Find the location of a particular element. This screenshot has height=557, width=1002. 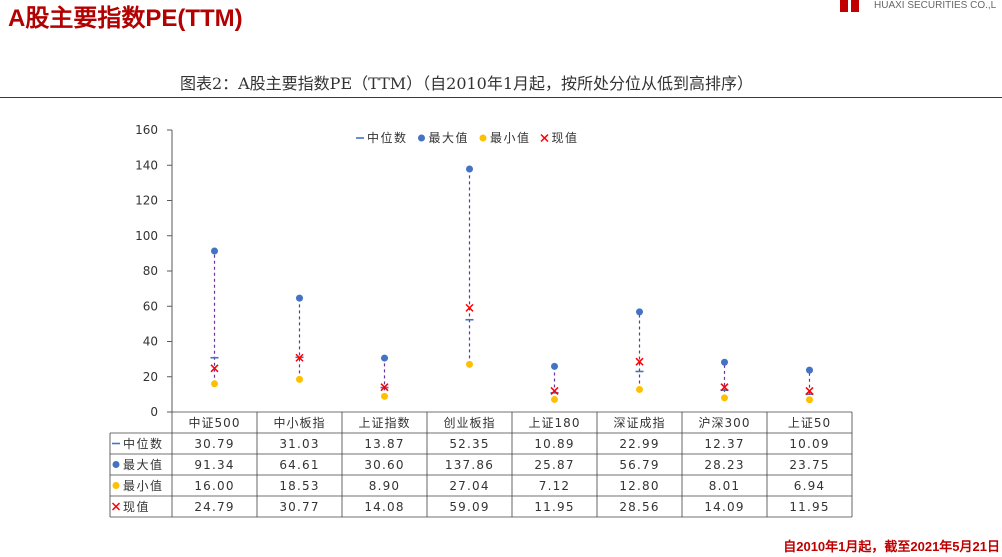

table-cell: 7.12 is located at coordinates (555, 486).